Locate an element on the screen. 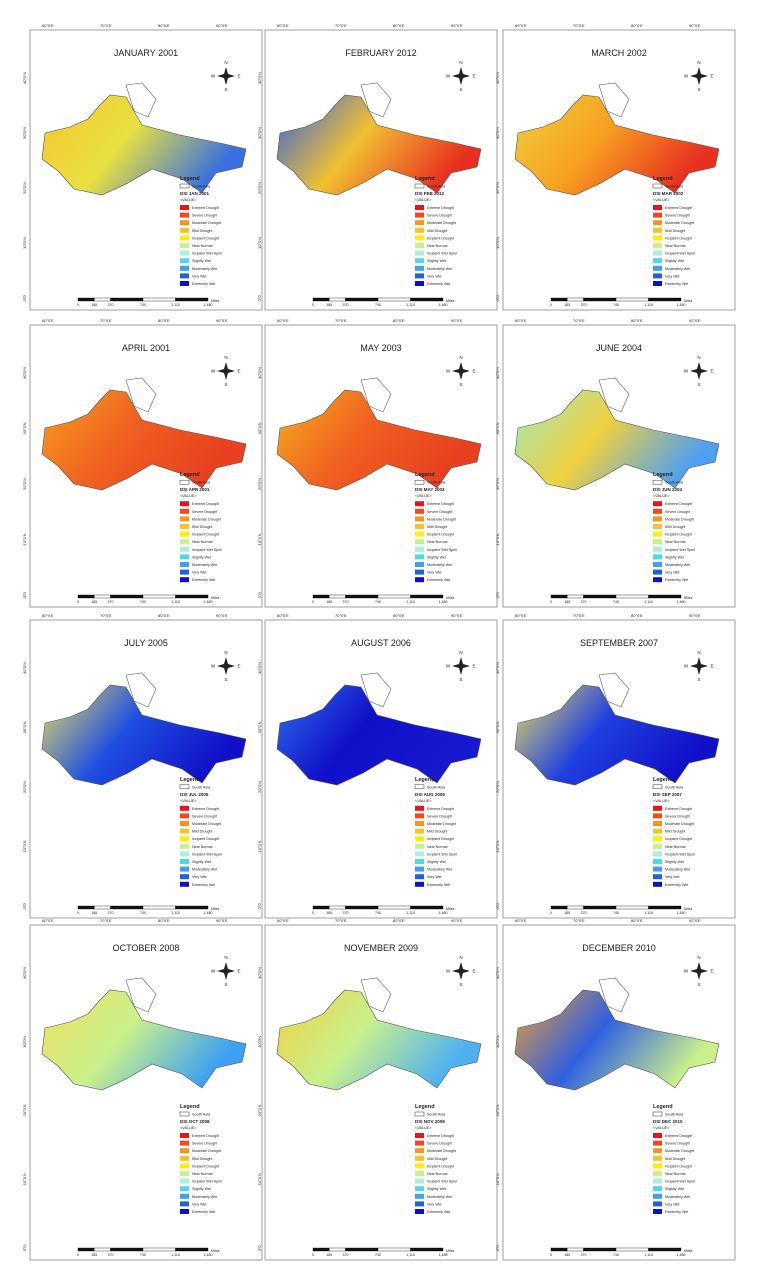 Image resolution: width=768 pixels, height=1266 pixels. scale-label: 370 is located at coordinates (346, 602).